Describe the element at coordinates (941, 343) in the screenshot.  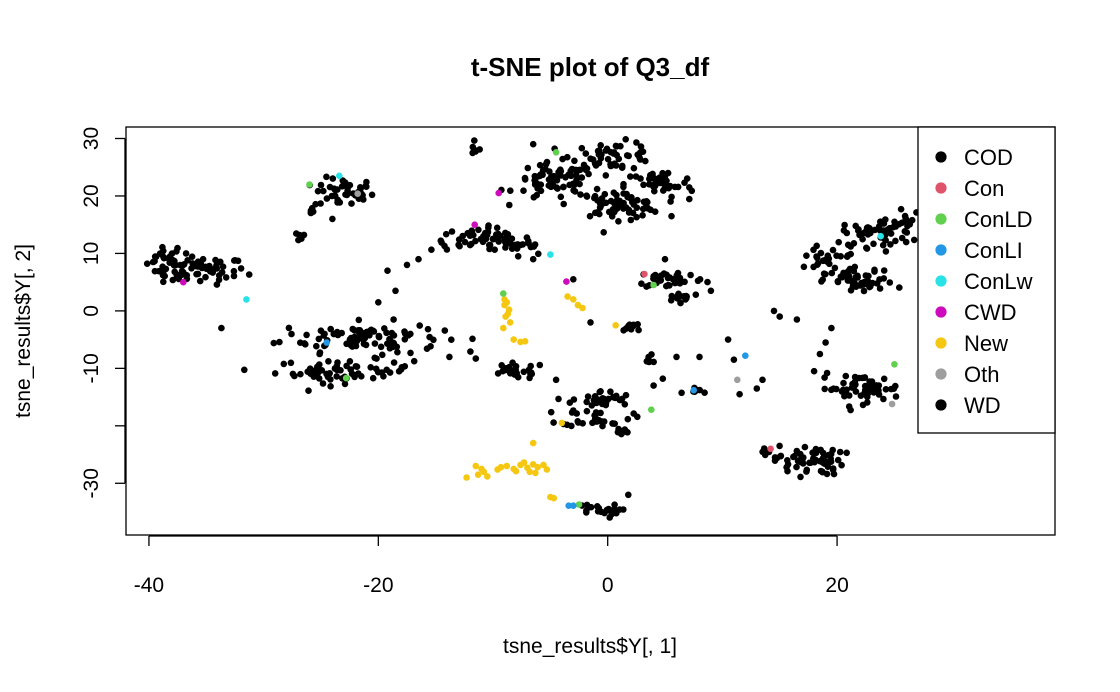
I see `legend-marker-new` at that location.